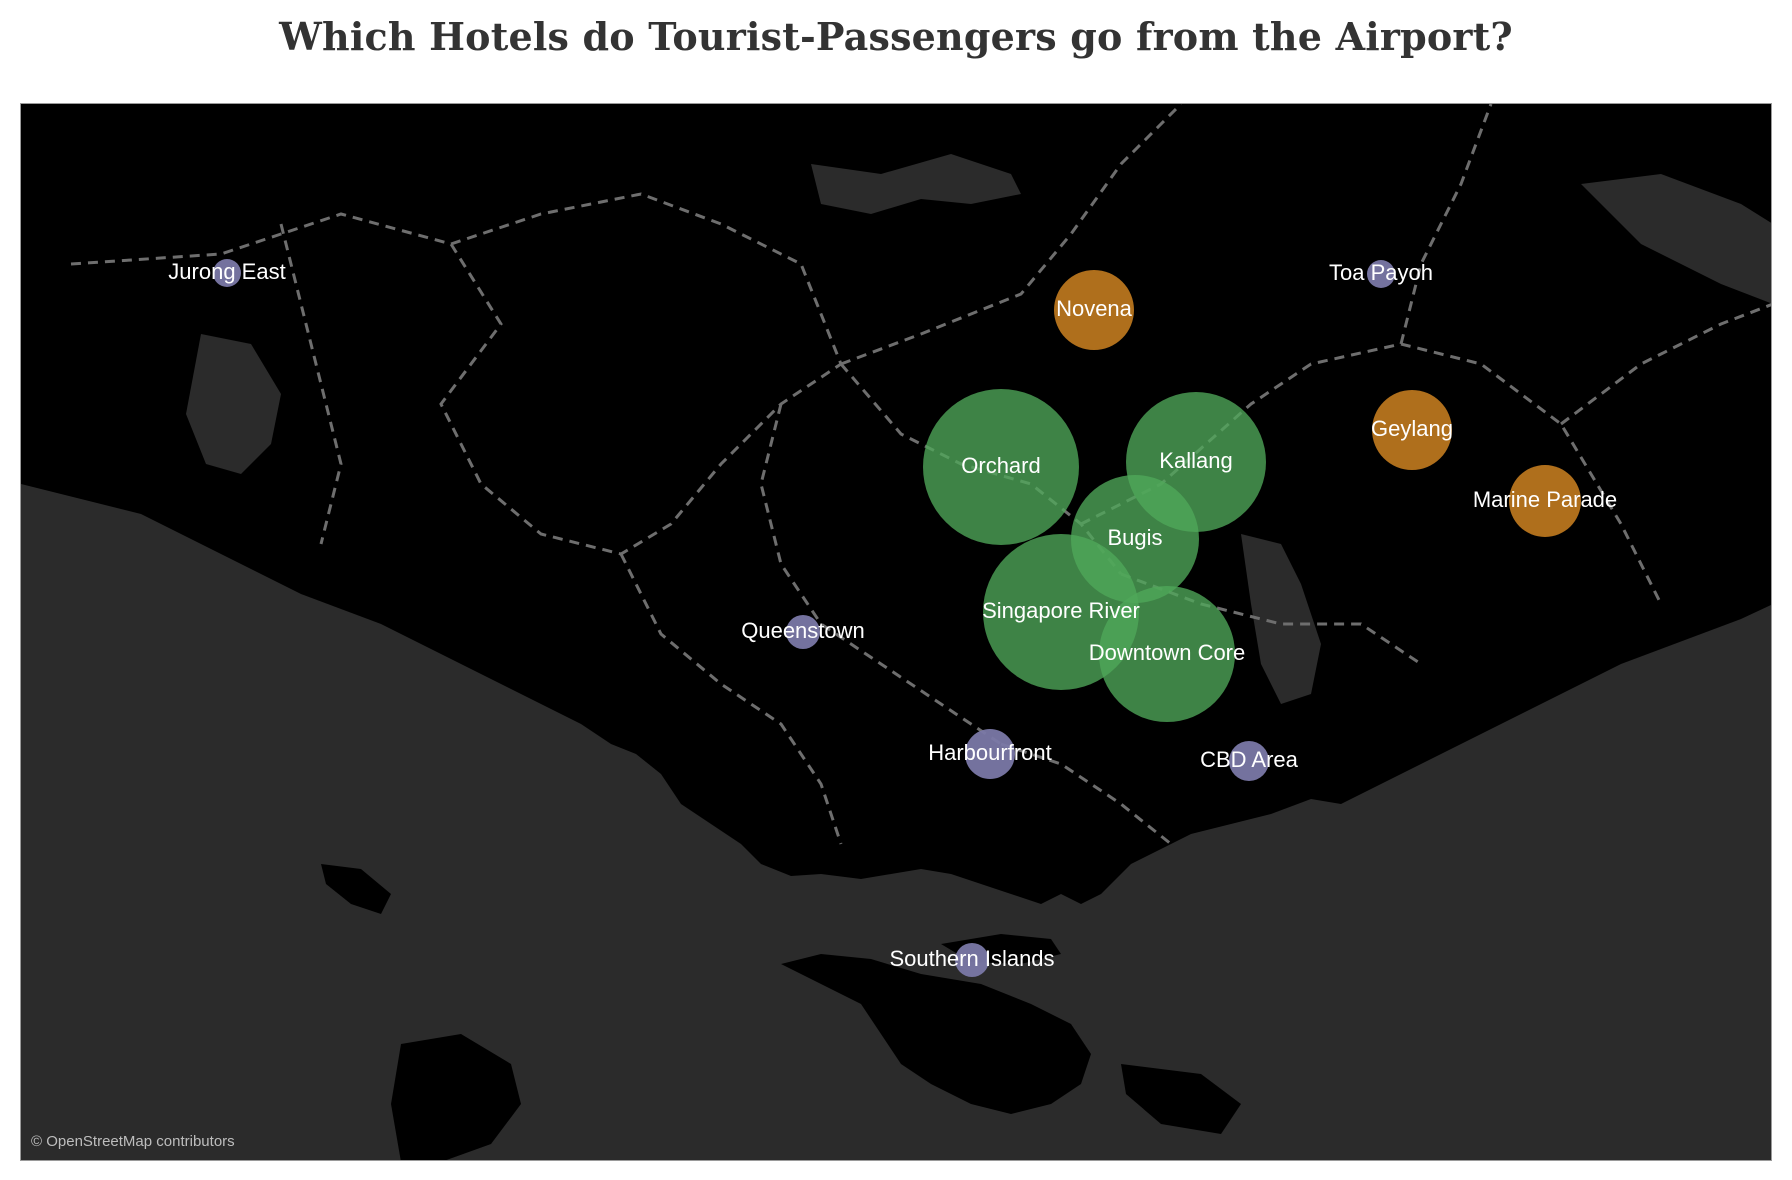 The width and height of the screenshot is (1792, 1180). I want to click on label-kallang: Kallang, so click(1195, 460).